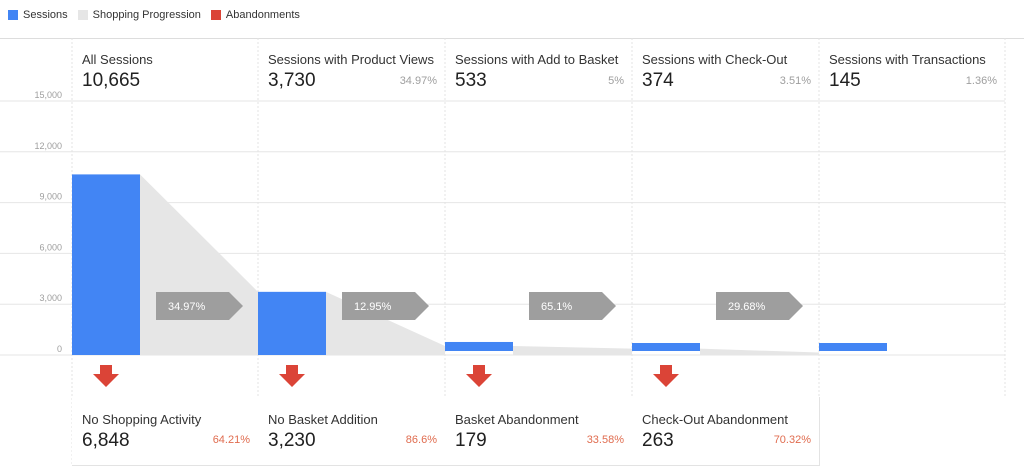 The image size is (1024, 475). Describe the element at coordinates (747, 307) in the screenshot. I see `conversion-rate-label: 29.68%` at that location.